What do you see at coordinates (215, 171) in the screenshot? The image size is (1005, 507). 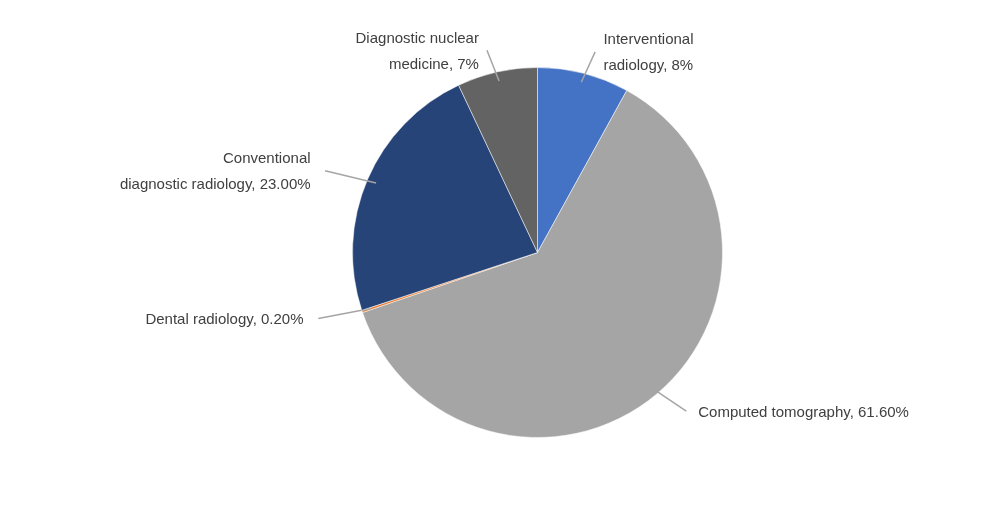 I see `slice-label: Conventional diagnostic radiology, 23.00%` at bounding box center [215, 171].